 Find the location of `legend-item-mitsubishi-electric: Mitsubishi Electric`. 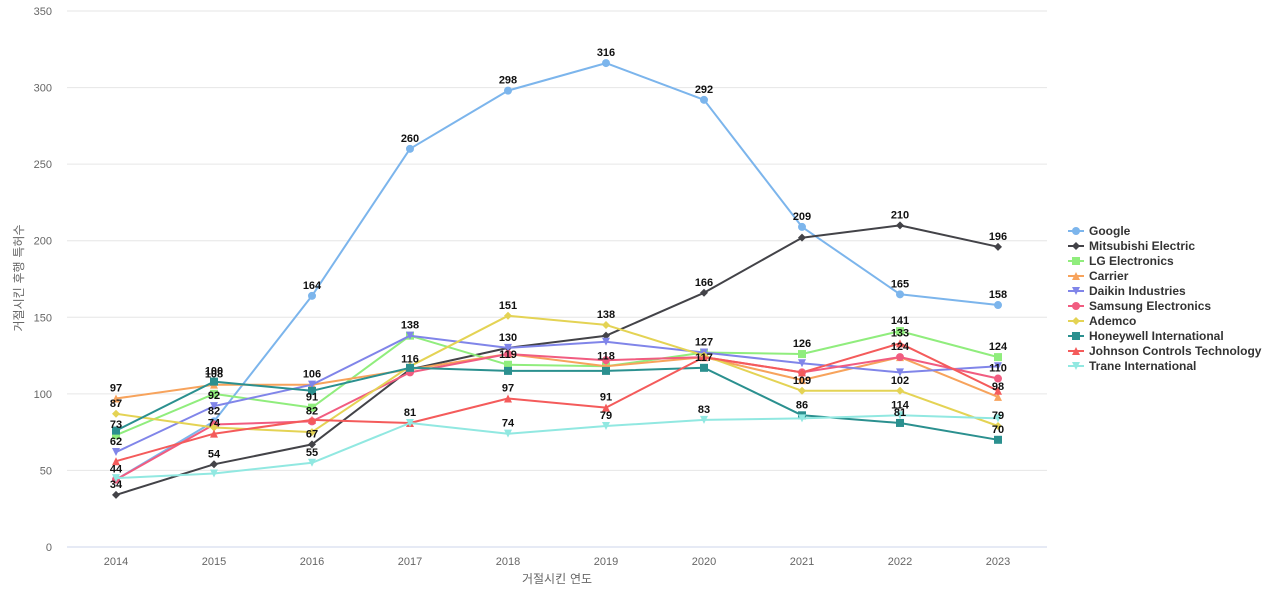

legend-item-mitsubishi-electric: Mitsubishi Electric is located at coordinates (1131, 246).